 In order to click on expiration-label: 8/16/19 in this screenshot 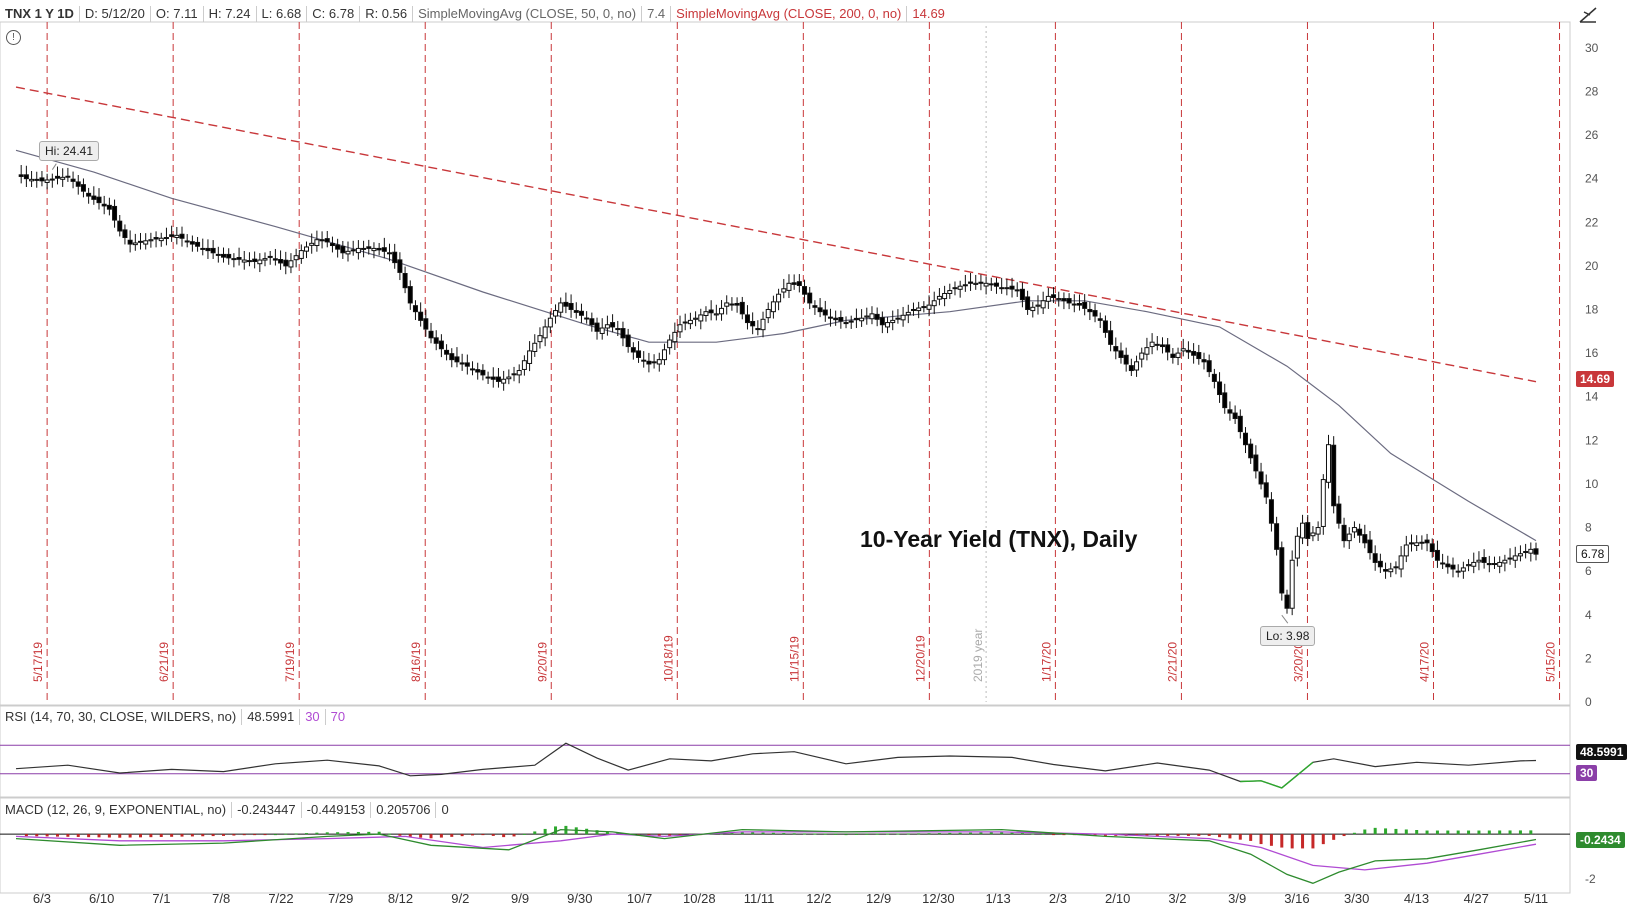, I will do `click(416, 662)`.